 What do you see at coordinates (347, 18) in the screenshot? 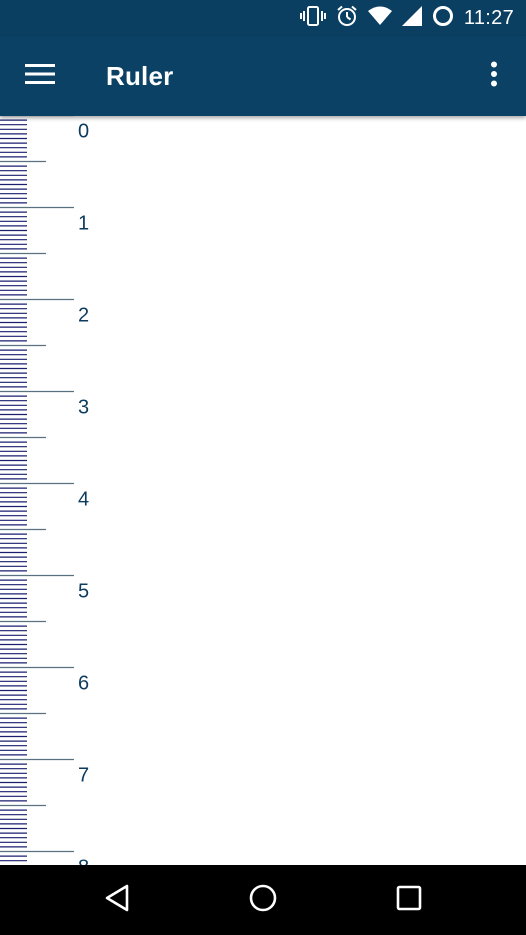
I see `alarm-icon` at bounding box center [347, 18].